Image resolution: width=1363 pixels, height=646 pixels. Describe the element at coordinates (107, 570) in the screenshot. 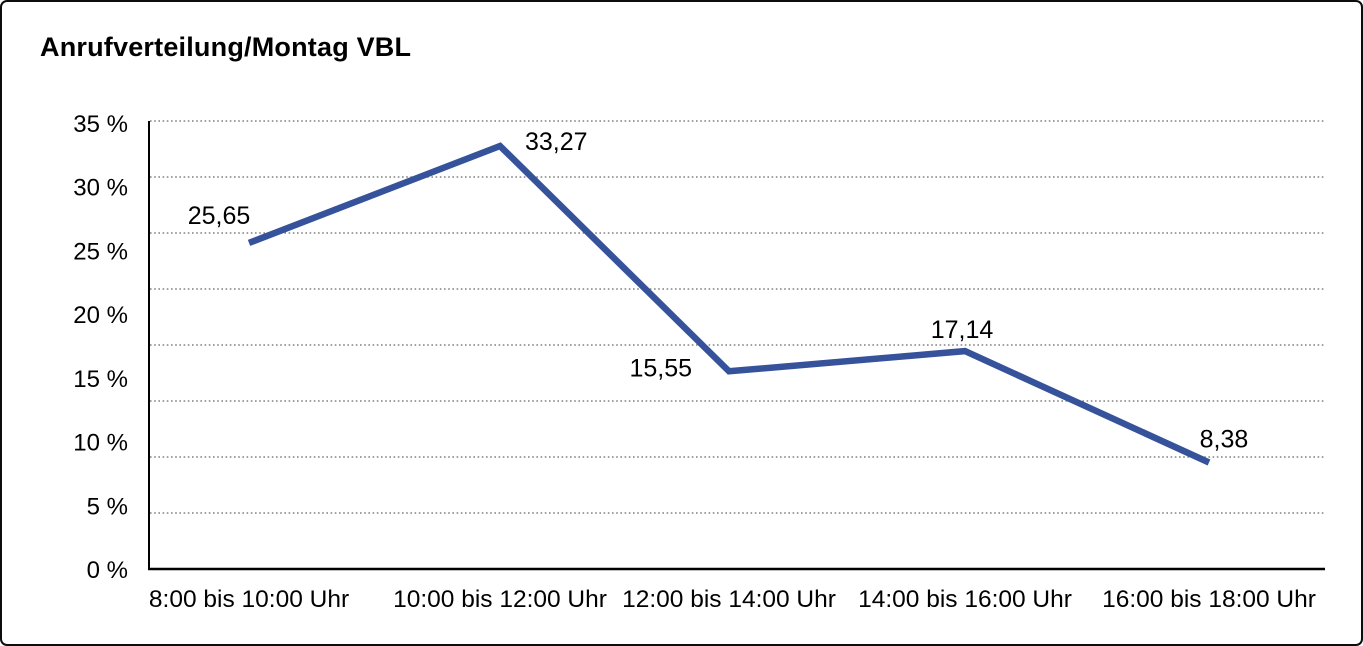

I see `y-tick-label: 0 %` at that location.